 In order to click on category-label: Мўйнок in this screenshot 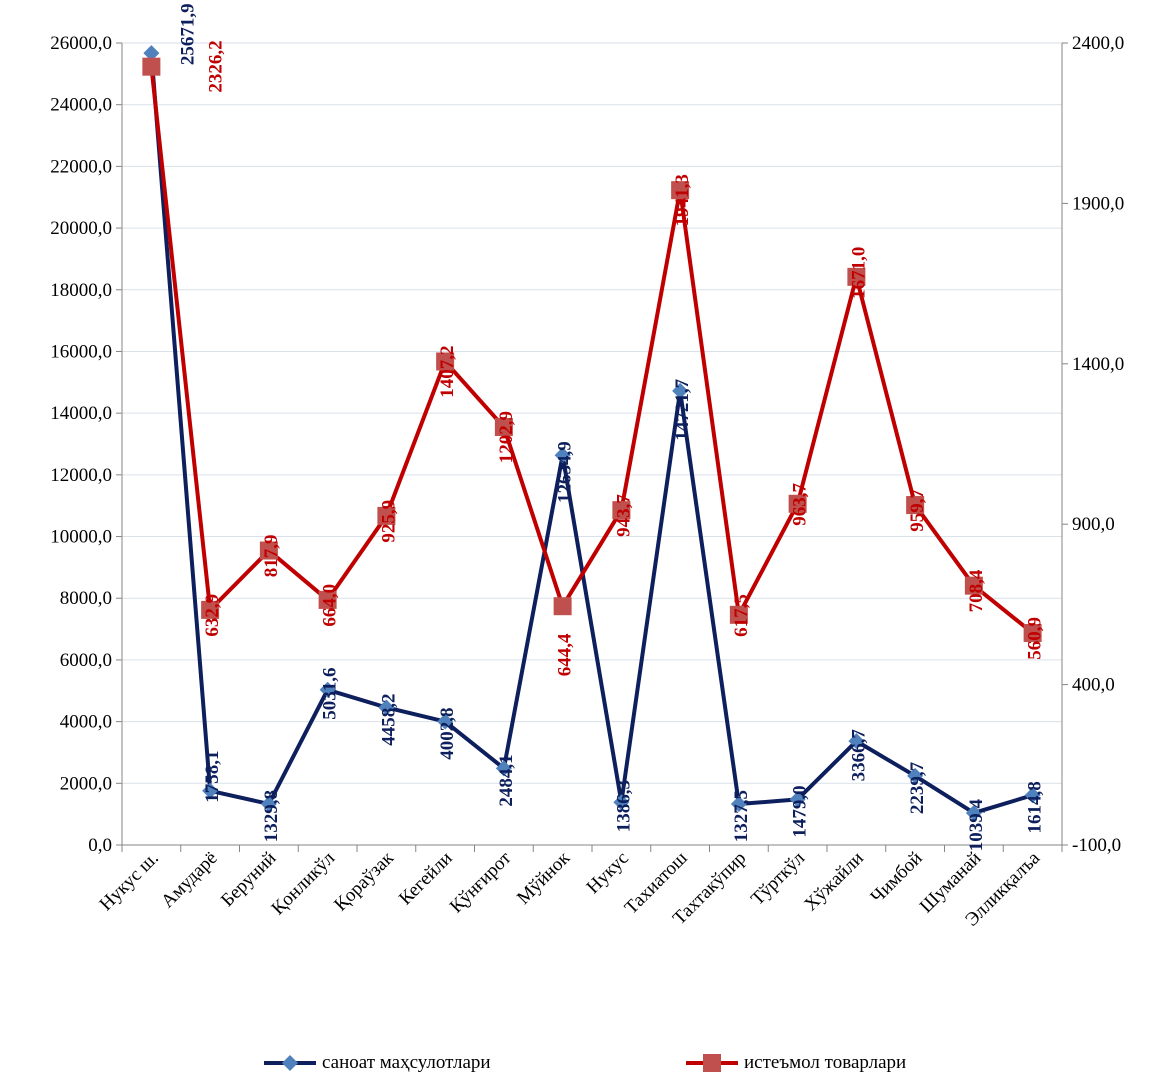, I will do `click(544, 878)`.